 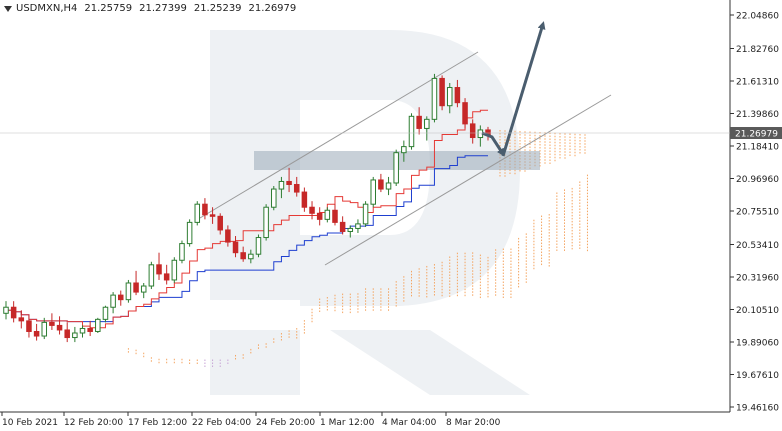 I want to click on open-value: 21.25759, so click(x=108, y=8).